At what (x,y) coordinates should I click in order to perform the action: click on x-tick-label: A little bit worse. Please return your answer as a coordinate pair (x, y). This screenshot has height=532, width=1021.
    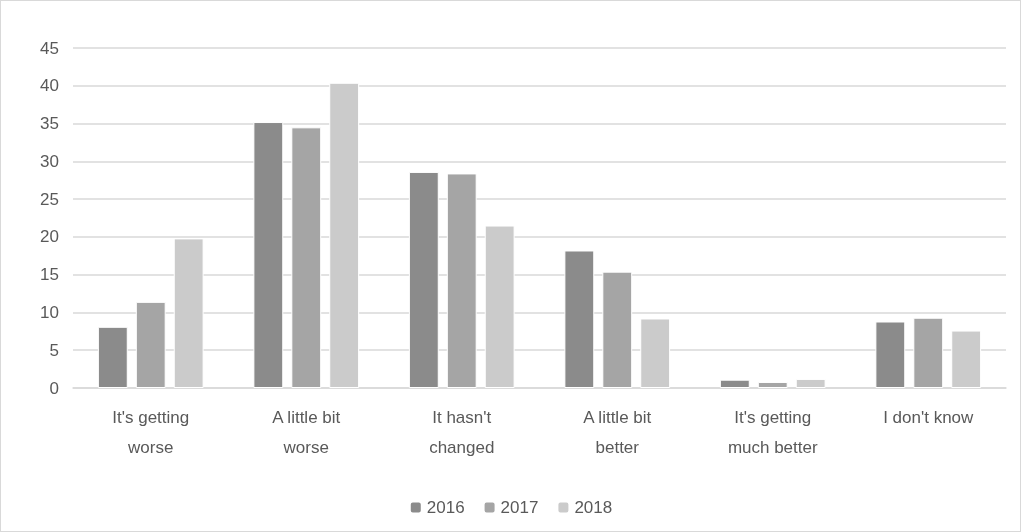
    Looking at the image, I should click on (306, 432).